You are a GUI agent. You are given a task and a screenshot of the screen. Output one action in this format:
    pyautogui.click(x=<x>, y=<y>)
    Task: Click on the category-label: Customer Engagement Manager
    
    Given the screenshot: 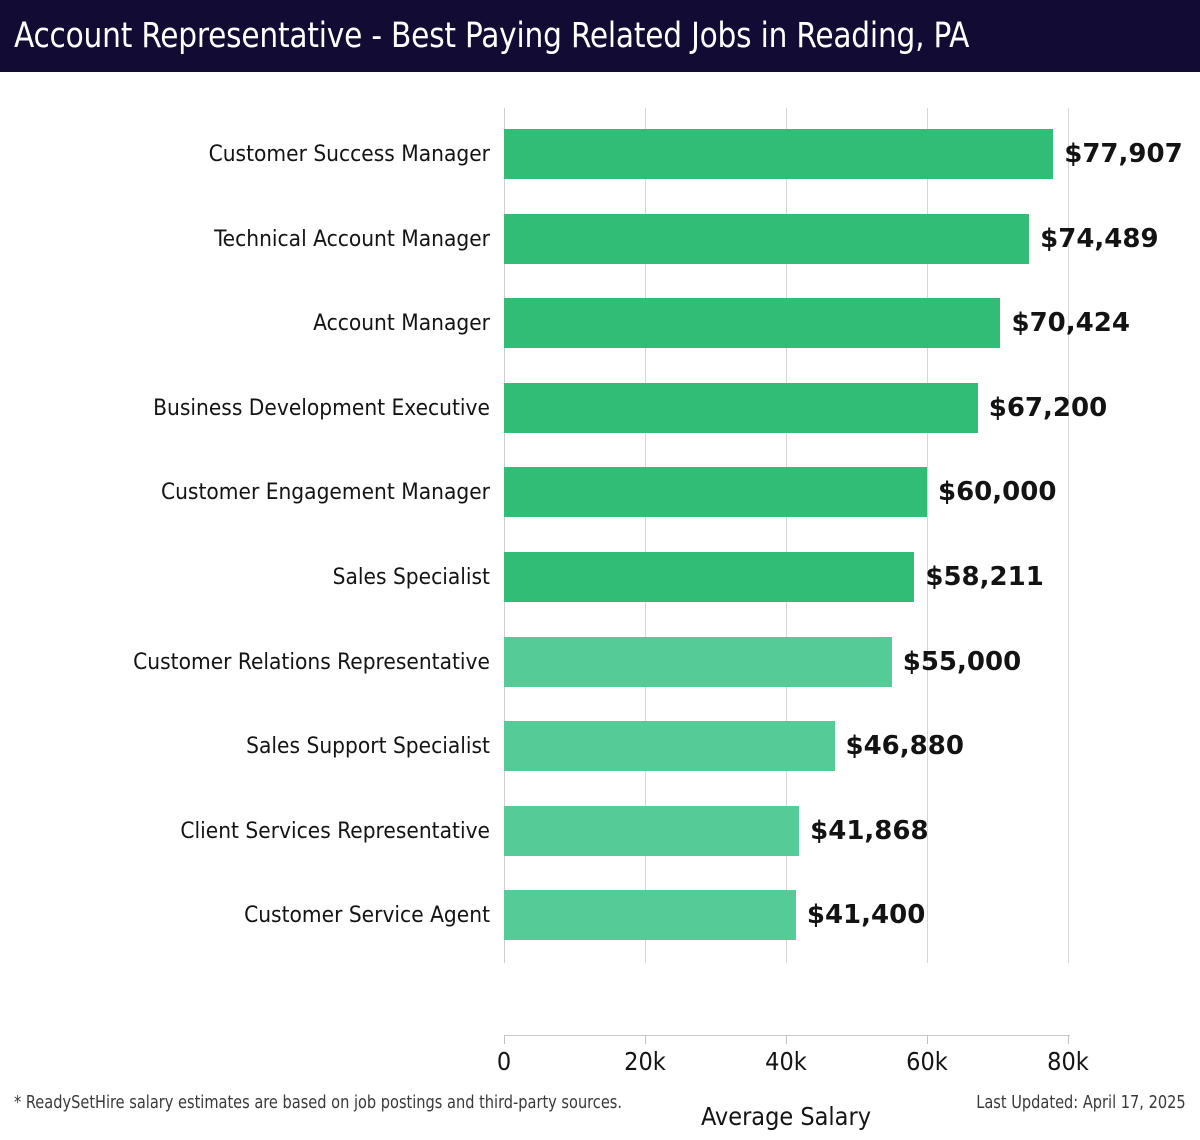 What is the action you would take?
    pyautogui.click(x=325, y=492)
    